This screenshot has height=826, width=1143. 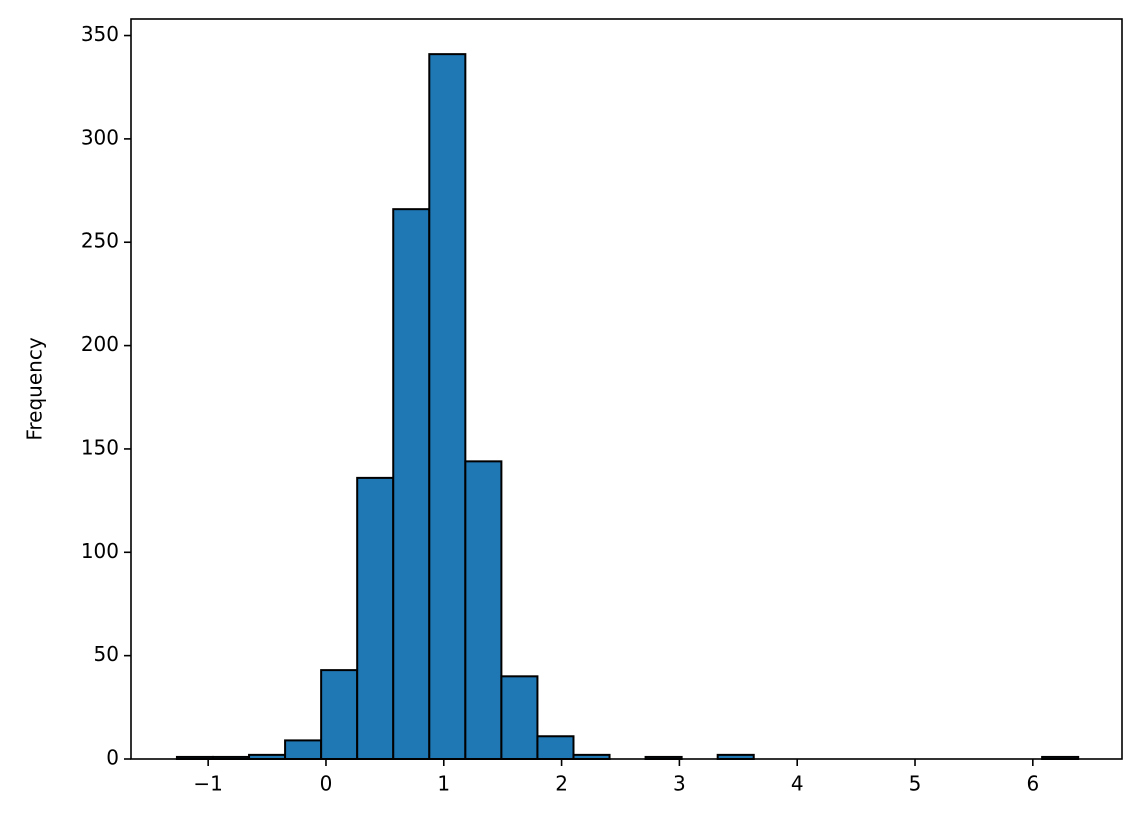 What do you see at coordinates (100, 551) in the screenshot?
I see `y-tick-label: 100` at bounding box center [100, 551].